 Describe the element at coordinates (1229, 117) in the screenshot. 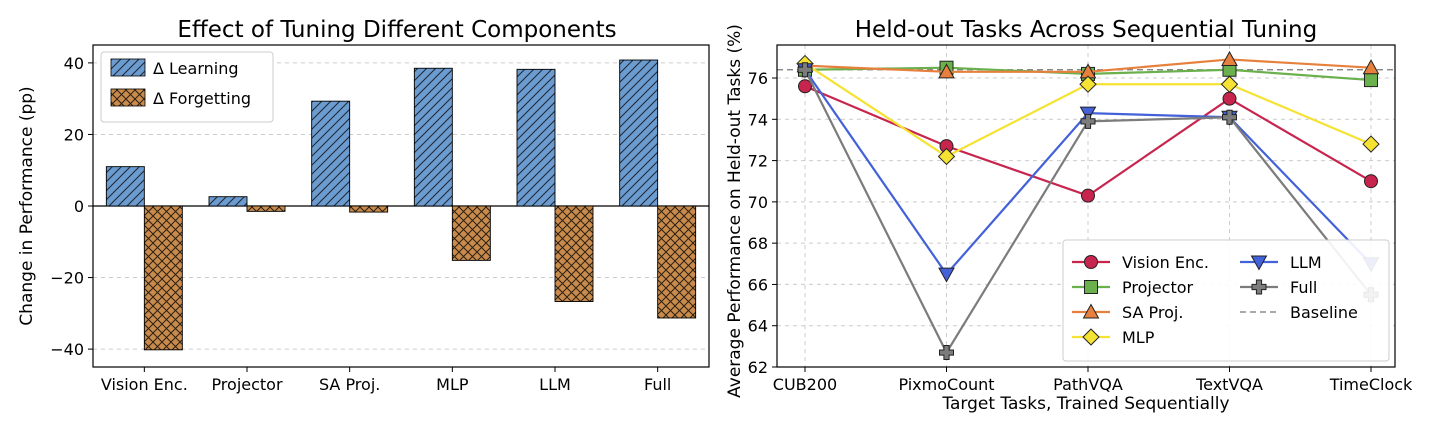

I see `point-full-textvqa` at that location.